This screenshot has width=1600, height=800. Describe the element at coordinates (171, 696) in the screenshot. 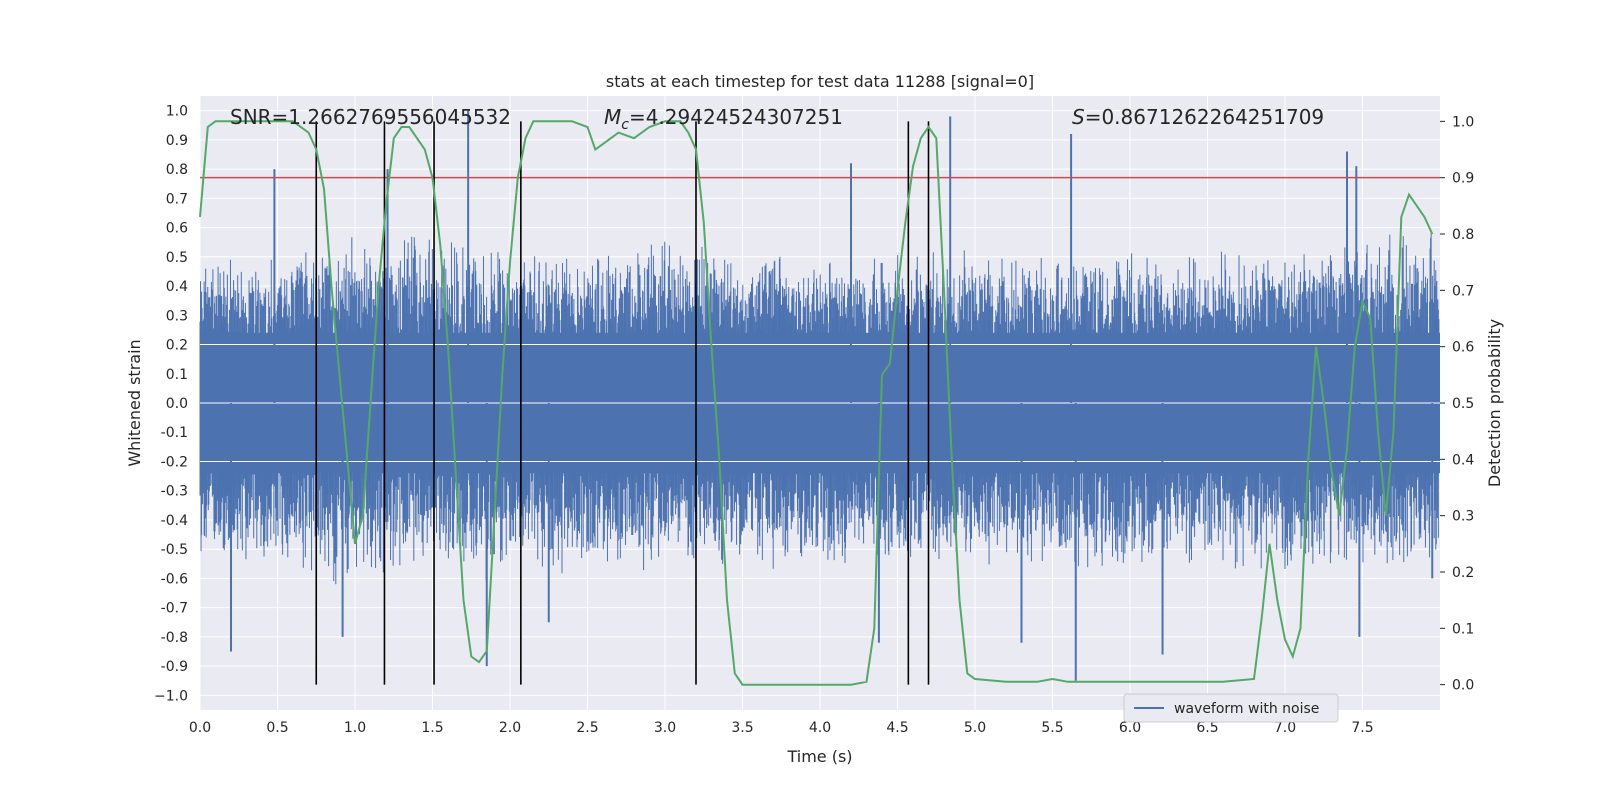

I see `y-tick-label-20: −1.0` at that location.